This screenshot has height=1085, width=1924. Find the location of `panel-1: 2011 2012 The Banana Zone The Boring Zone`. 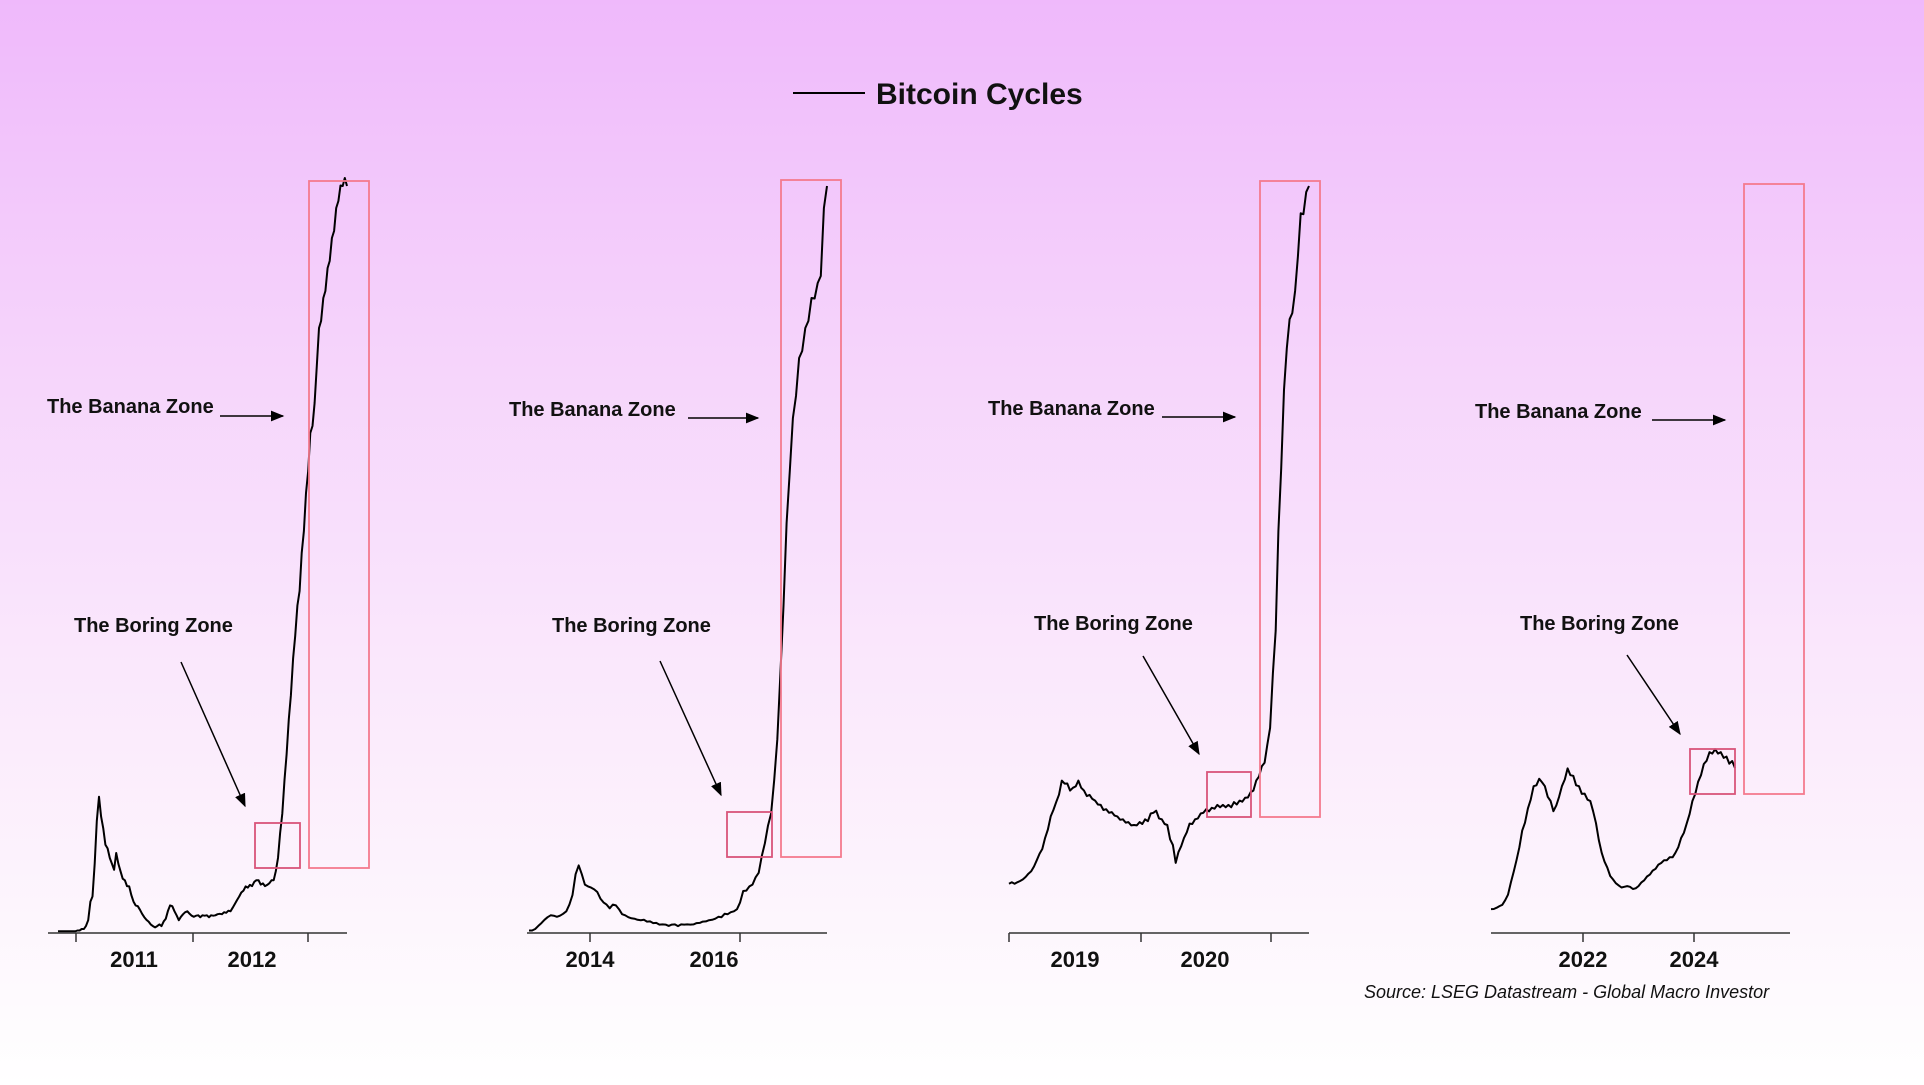

panel-1: 2011 2012 The Banana Zone The Boring Zone is located at coordinates (208, 574).